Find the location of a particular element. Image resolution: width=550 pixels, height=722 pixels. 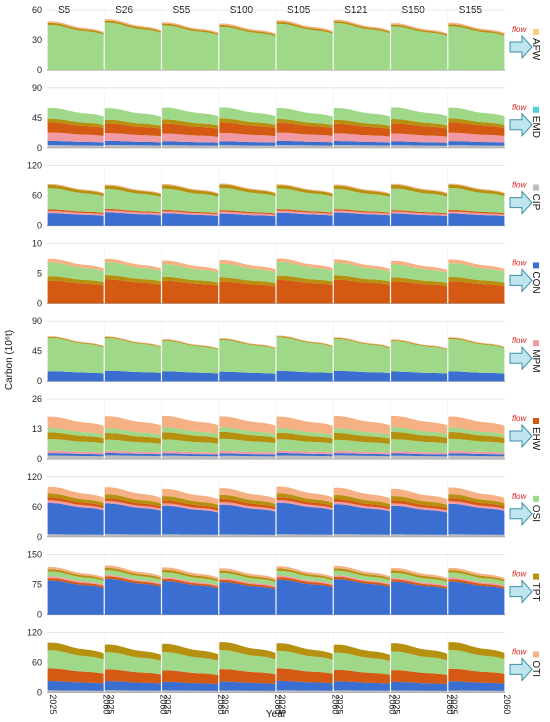

area-MPM-OSI-S155 is located at coordinates (476, 356).